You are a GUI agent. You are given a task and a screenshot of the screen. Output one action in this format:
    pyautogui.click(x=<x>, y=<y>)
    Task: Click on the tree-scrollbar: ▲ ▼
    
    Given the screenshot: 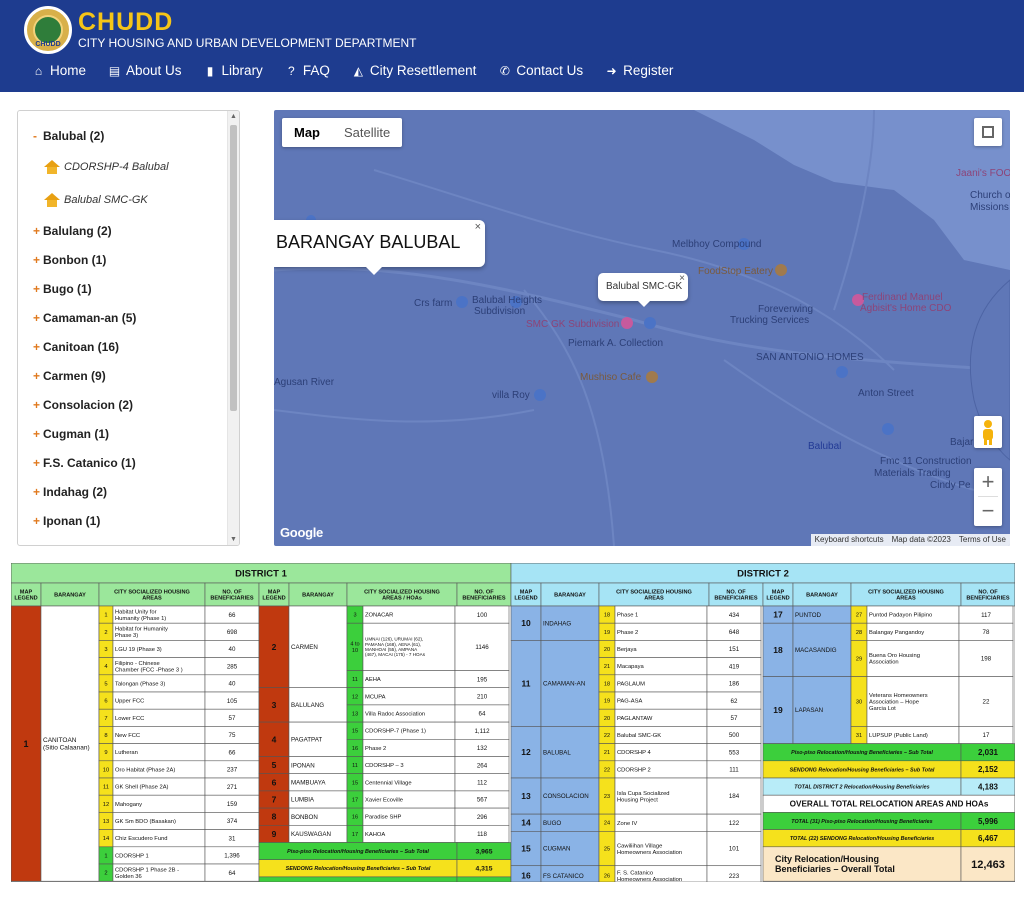 What is the action you would take?
    pyautogui.click(x=233, y=328)
    